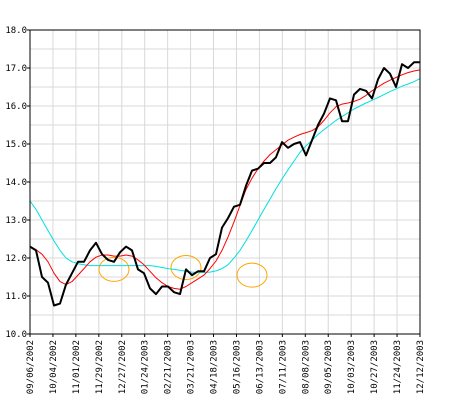 The height and width of the screenshot is (405, 450). Describe the element at coordinates (16, 31) in the screenshot. I see `y-tick-label: 18.0` at that location.